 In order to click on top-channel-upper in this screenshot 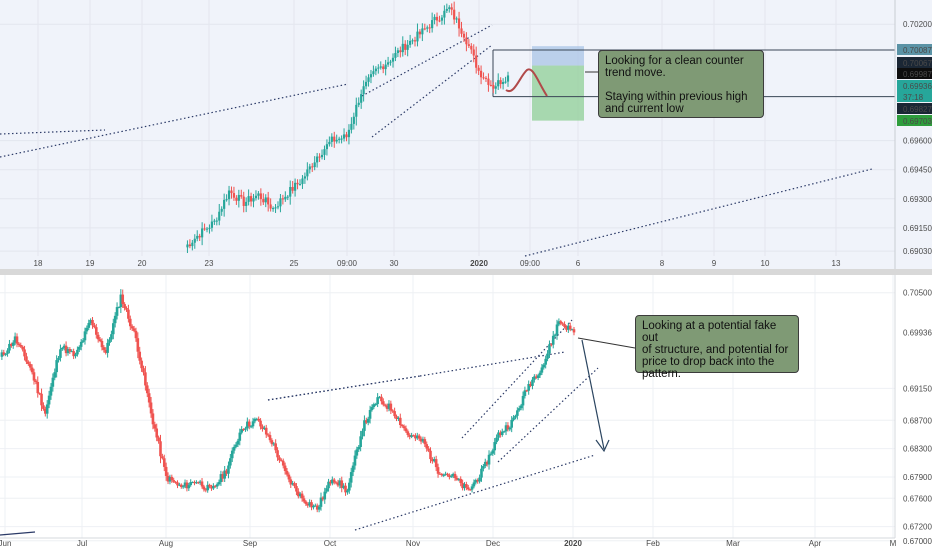, I will do `click(427, 60)`.